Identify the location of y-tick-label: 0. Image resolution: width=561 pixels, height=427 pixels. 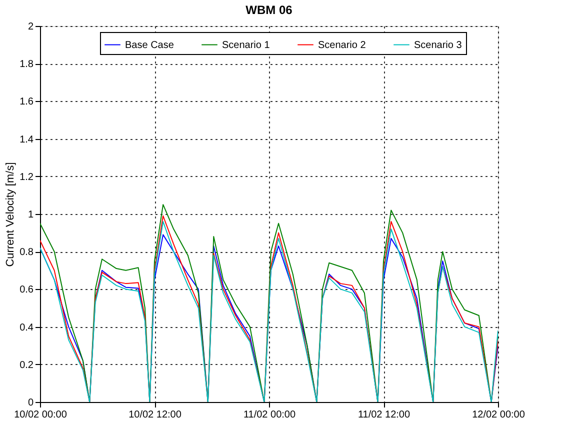
(31, 403).